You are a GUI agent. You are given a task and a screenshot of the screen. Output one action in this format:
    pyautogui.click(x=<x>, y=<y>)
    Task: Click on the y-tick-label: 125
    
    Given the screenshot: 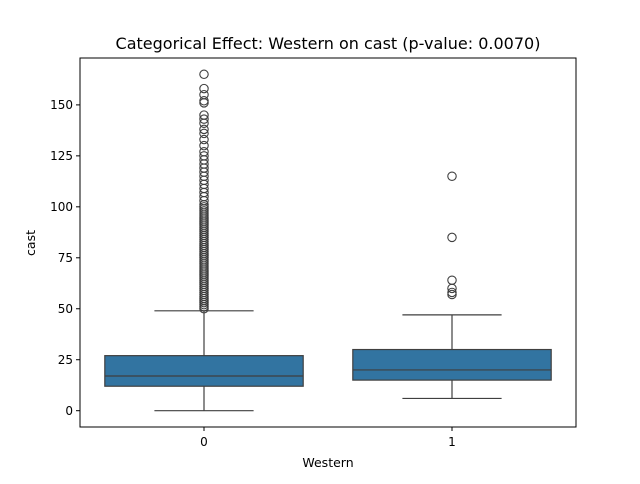 What is the action you would take?
    pyautogui.click(x=61, y=156)
    